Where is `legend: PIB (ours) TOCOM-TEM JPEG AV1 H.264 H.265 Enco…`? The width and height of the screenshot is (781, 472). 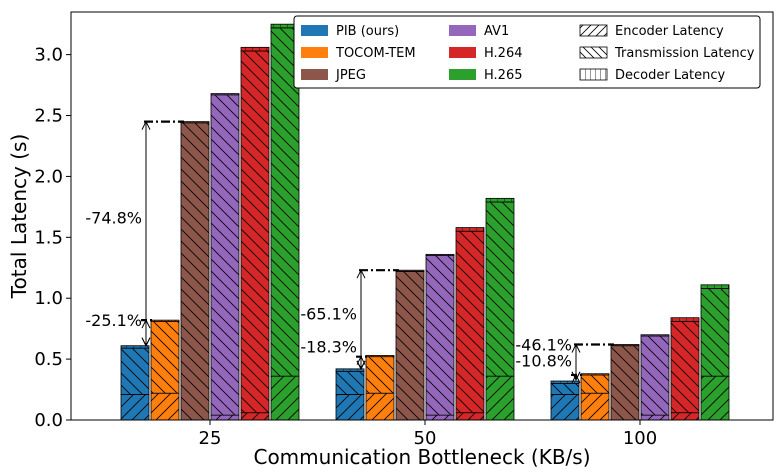 legend: PIB (ours) TOCOM-TEM JPEG AV1 H.264 H.265 Enco… is located at coordinates (527, 52).